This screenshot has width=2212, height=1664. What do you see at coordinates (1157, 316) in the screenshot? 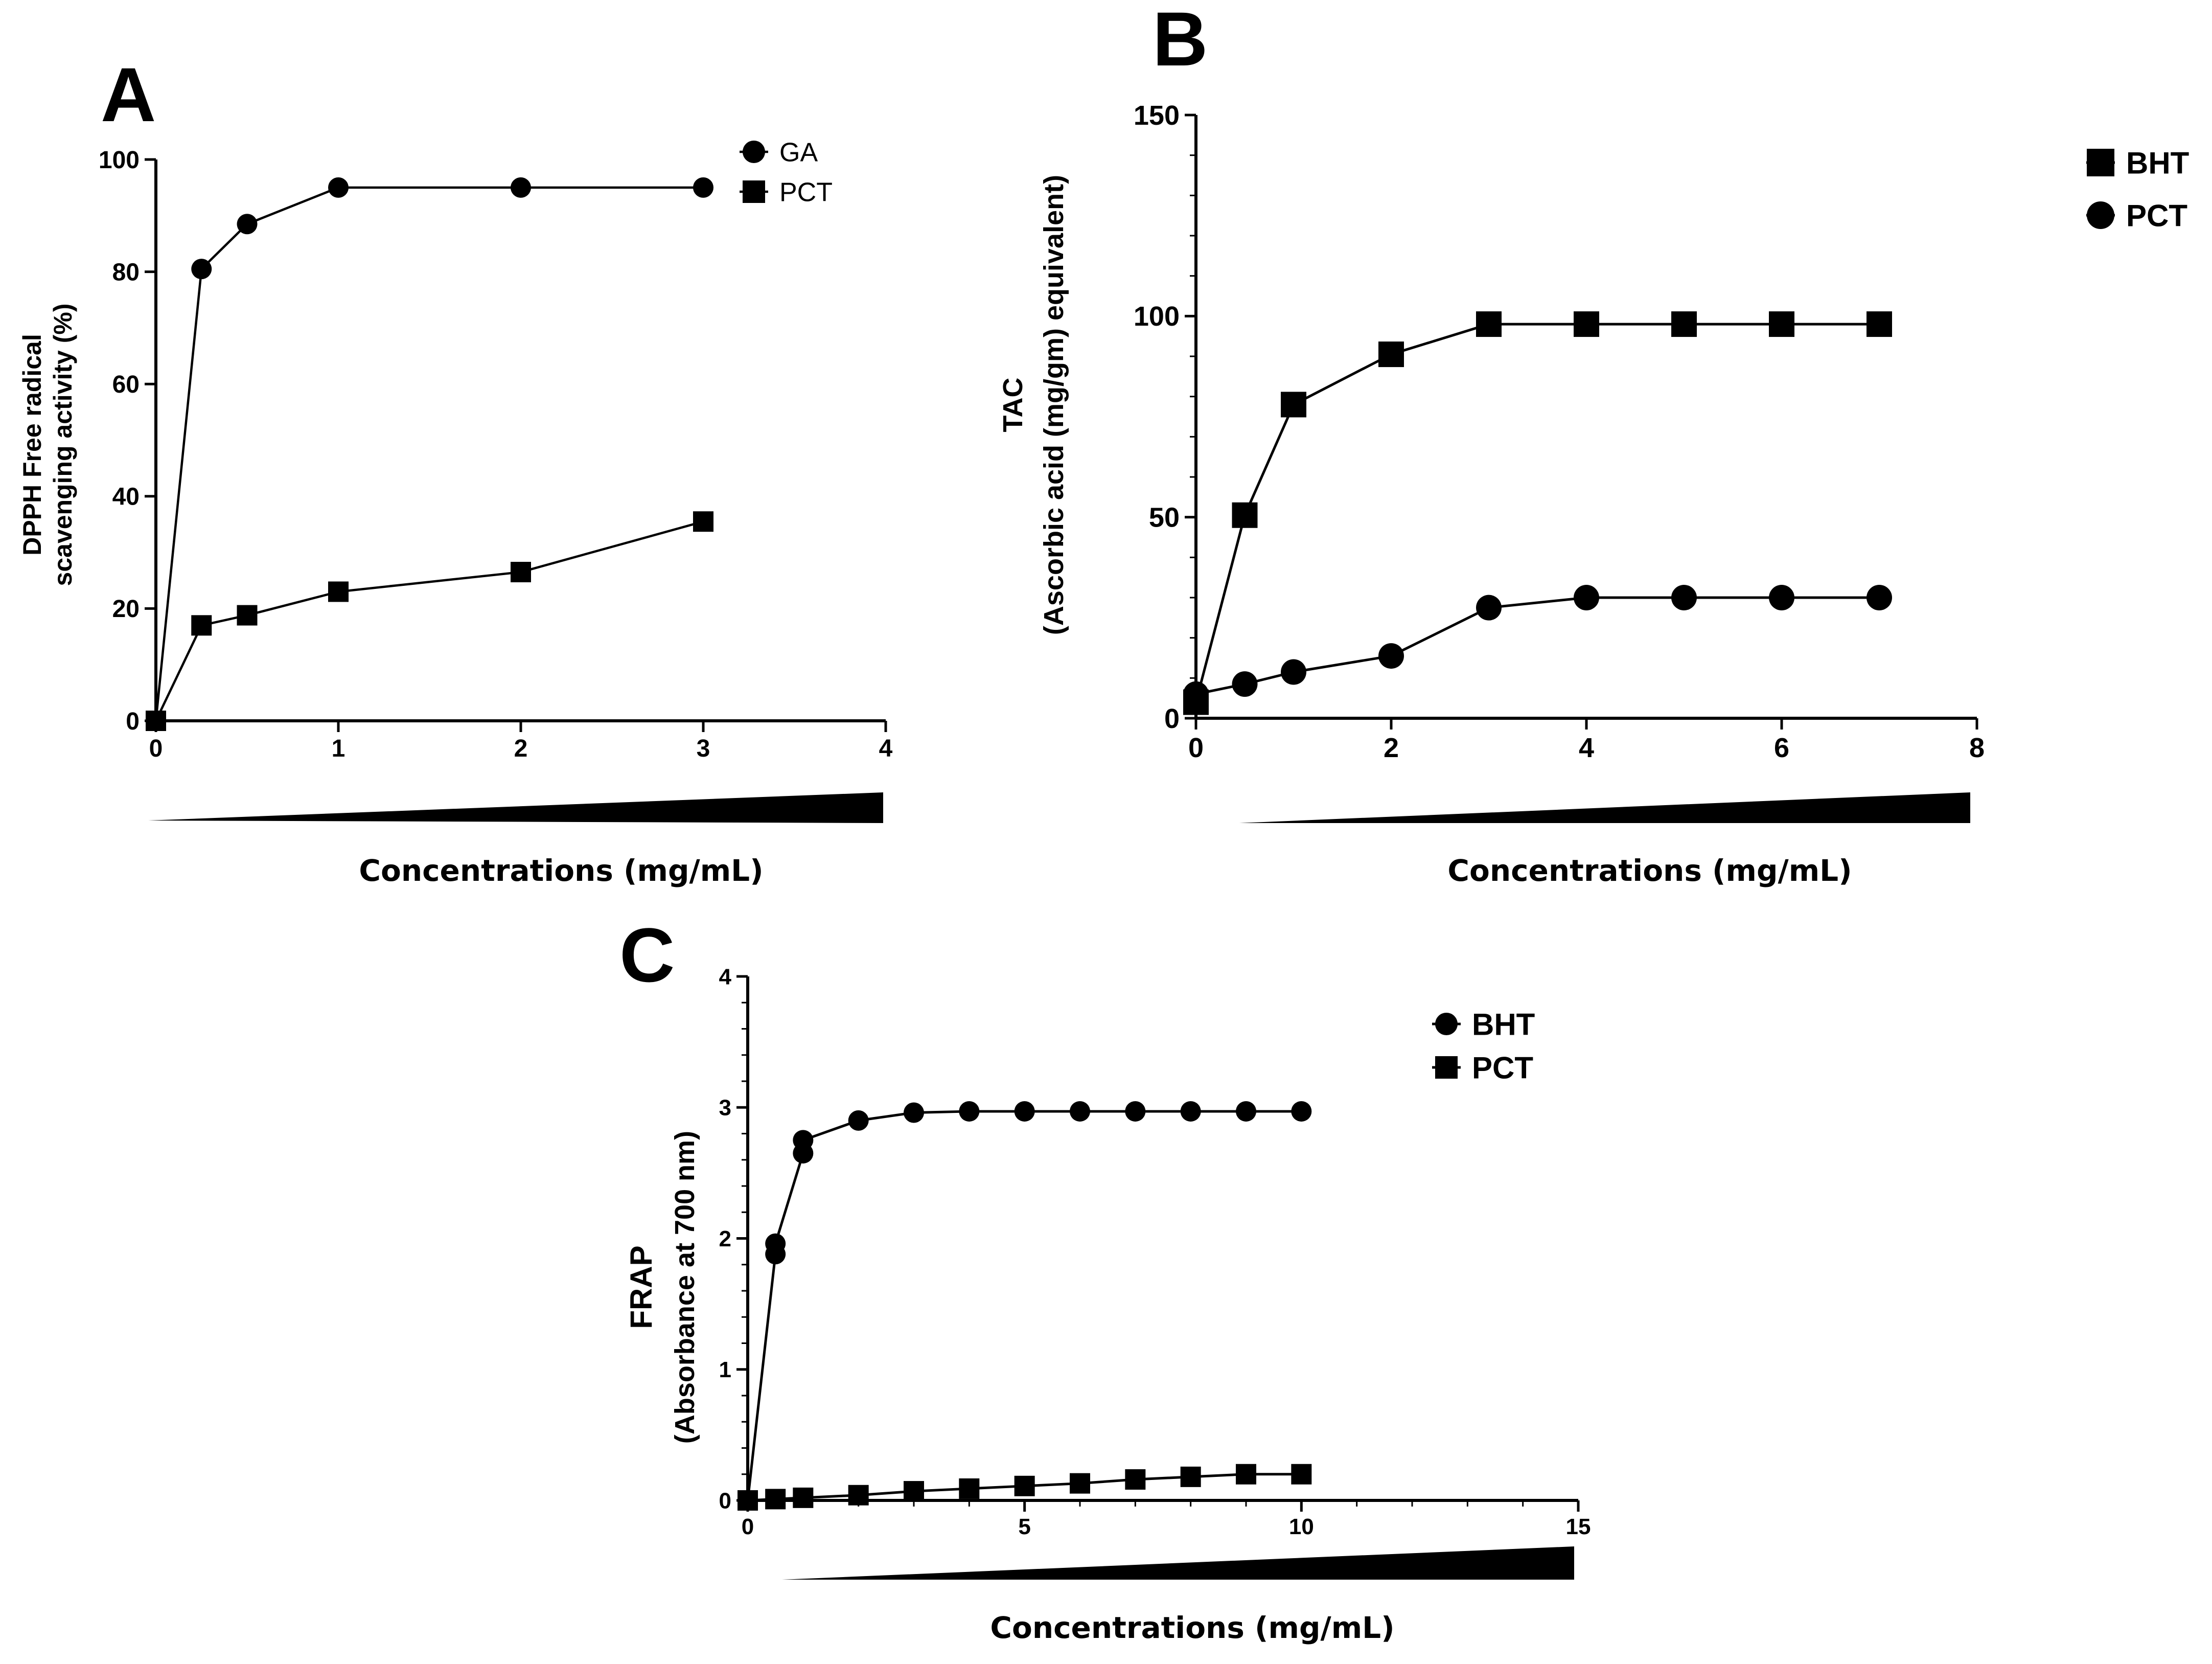
I see `panel-b-ytick-label: 100` at bounding box center [1157, 316].